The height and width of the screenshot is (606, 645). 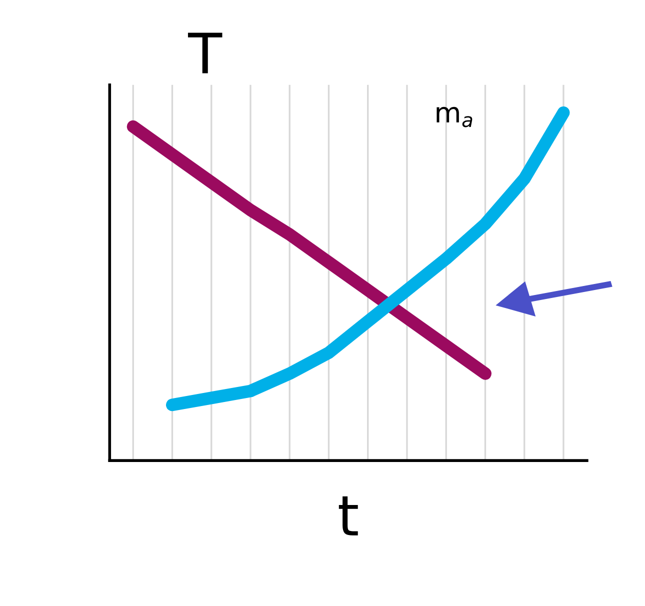 What do you see at coordinates (348, 516) in the screenshot?
I see `x-axis-title: t` at bounding box center [348, 516].